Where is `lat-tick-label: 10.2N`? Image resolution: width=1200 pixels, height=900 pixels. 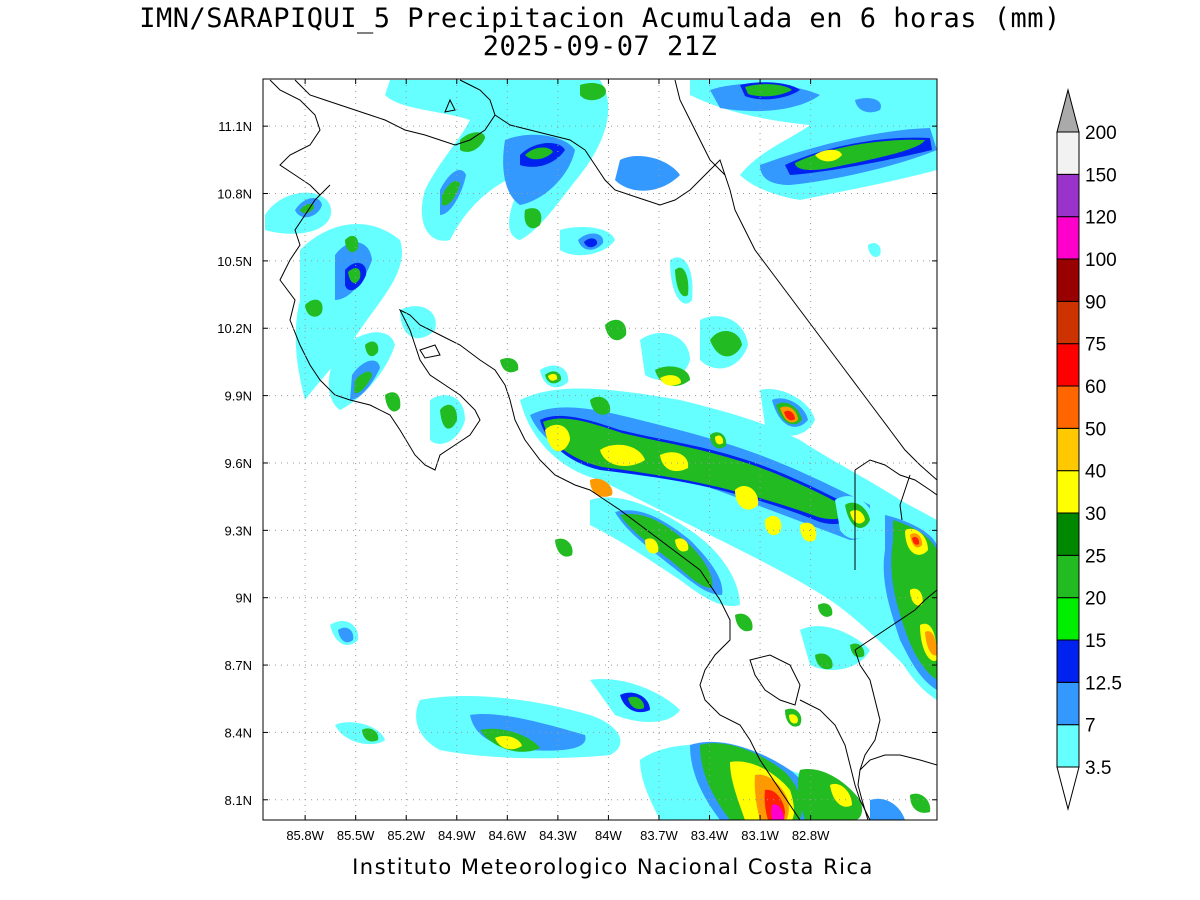
lat-tick-label: 10.2N is located at coordinates (234, 328).